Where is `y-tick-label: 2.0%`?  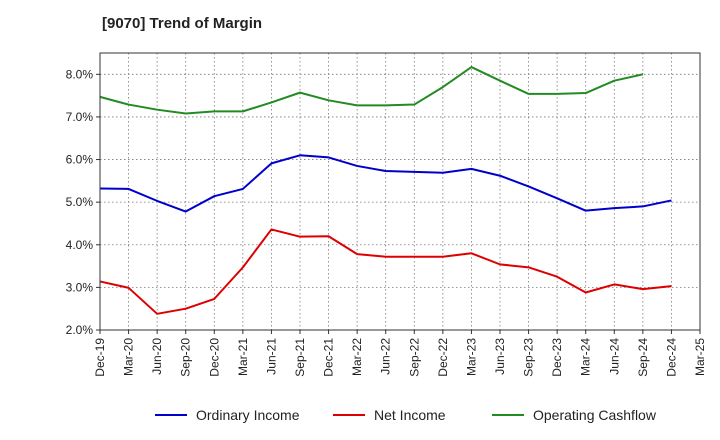 y-tick-label: 2.0% is located at coordinates (80, 330).